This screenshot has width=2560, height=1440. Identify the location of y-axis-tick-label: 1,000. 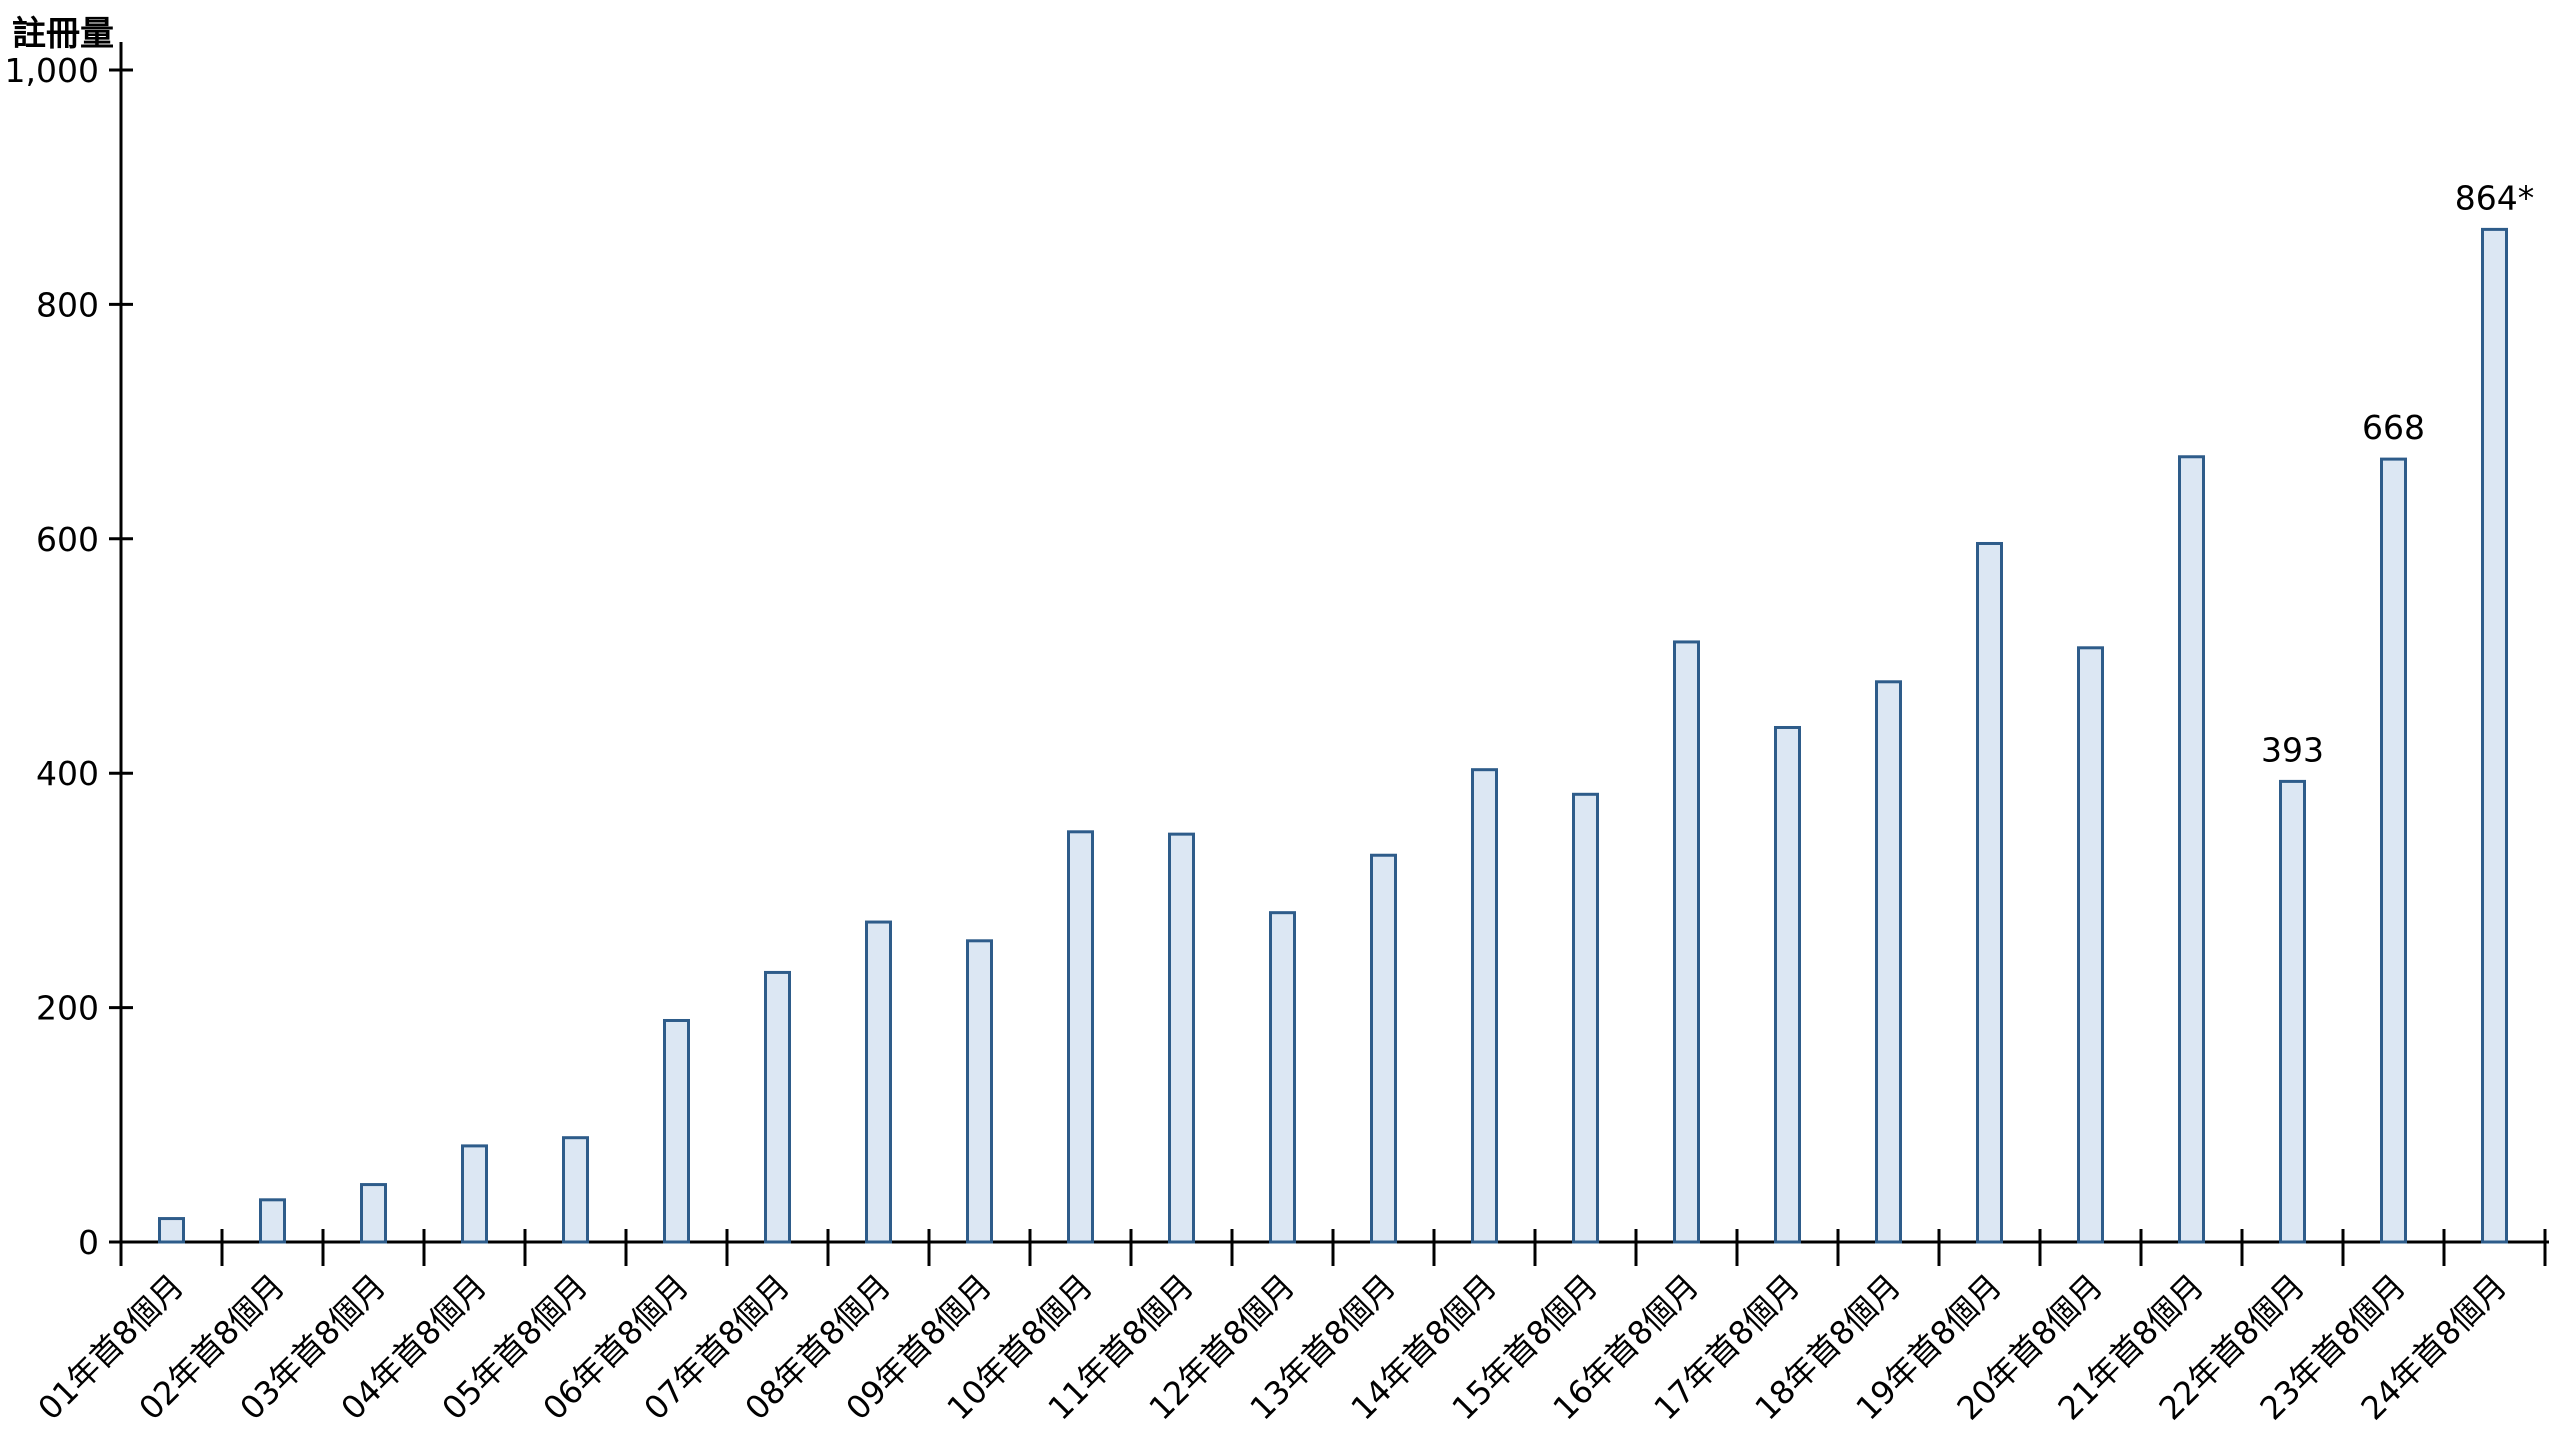
(52, 70).